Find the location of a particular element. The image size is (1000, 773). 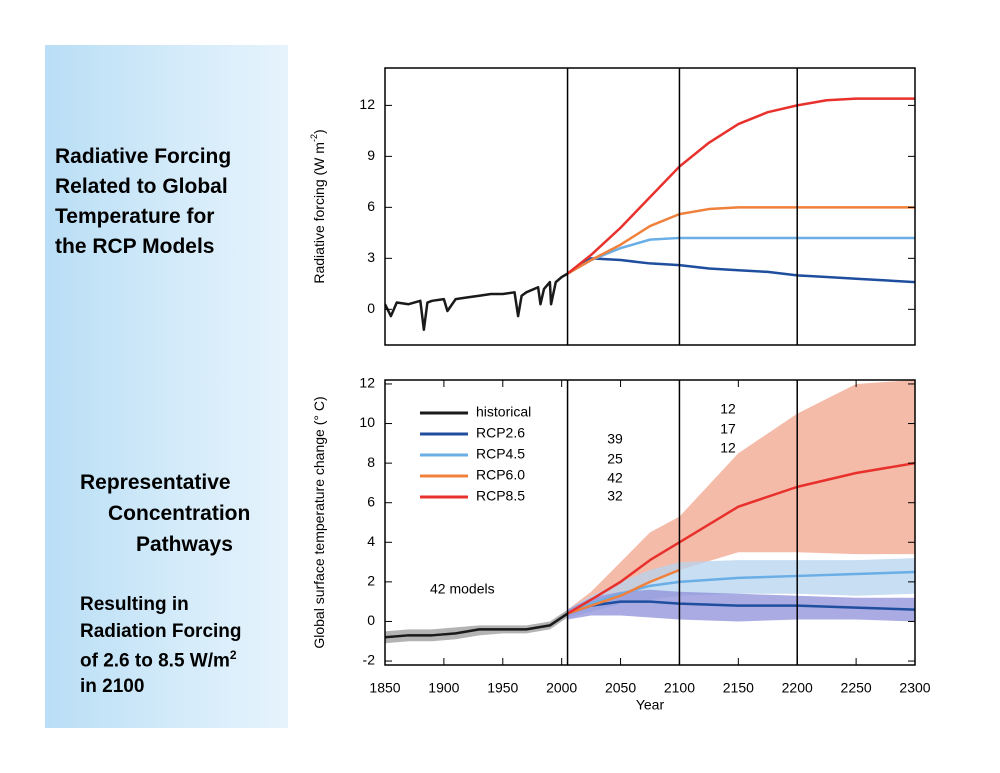

slide-subtitle: Concentration is located at coordinates (179, 513).